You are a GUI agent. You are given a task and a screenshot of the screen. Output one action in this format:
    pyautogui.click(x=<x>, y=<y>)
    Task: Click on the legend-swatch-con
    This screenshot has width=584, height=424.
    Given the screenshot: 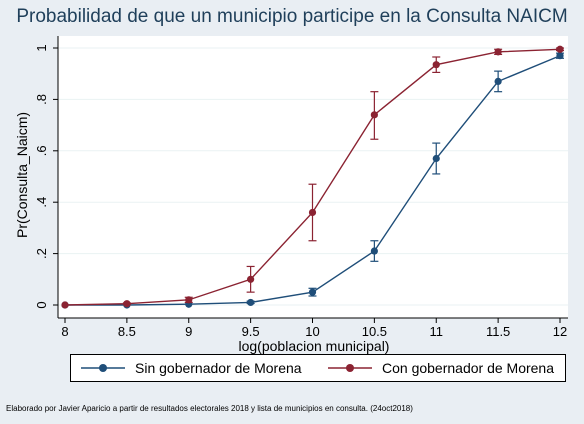 What is the action you would take?
    pyautogui.click(x=350, y=368)
    